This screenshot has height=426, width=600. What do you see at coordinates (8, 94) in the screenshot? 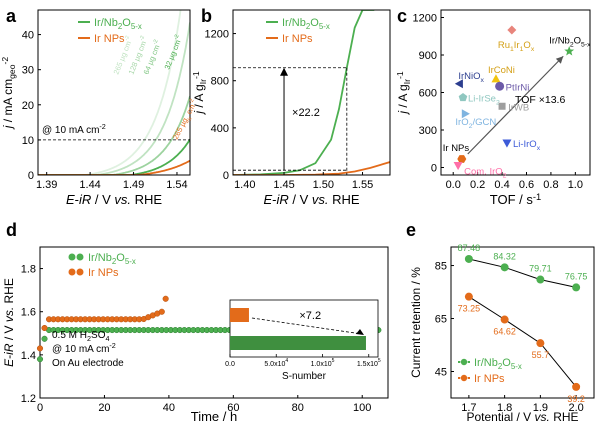
I see `y-axis-label: j / mA cmgeo-2` at bounding box center [8, 94].